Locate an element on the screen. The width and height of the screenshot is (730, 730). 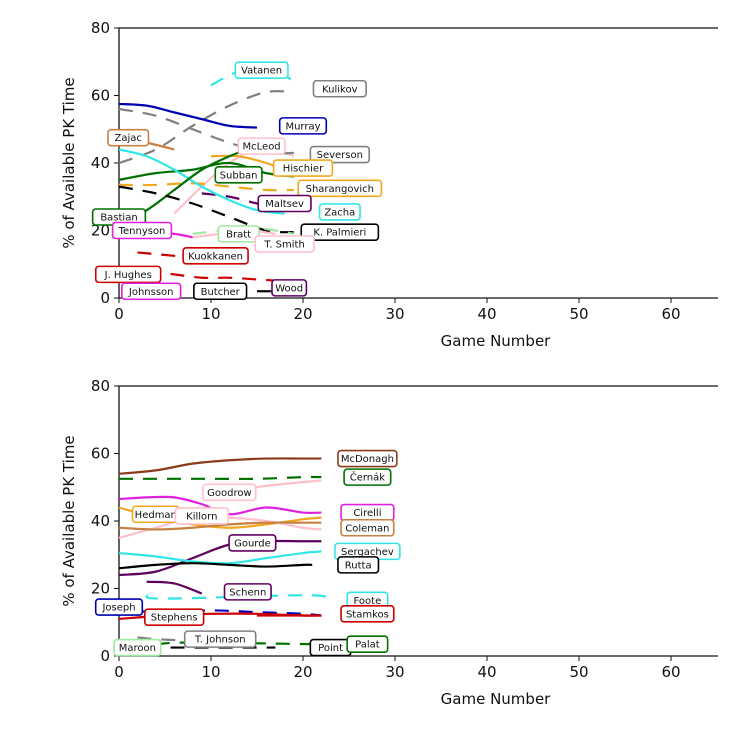
series-label-point: Point is located at coordinates (330, 647).